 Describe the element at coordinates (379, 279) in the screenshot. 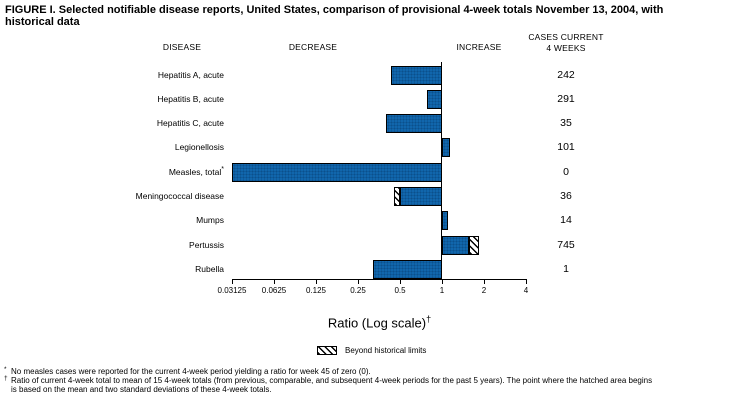

I see `x-axis-line` at that location.